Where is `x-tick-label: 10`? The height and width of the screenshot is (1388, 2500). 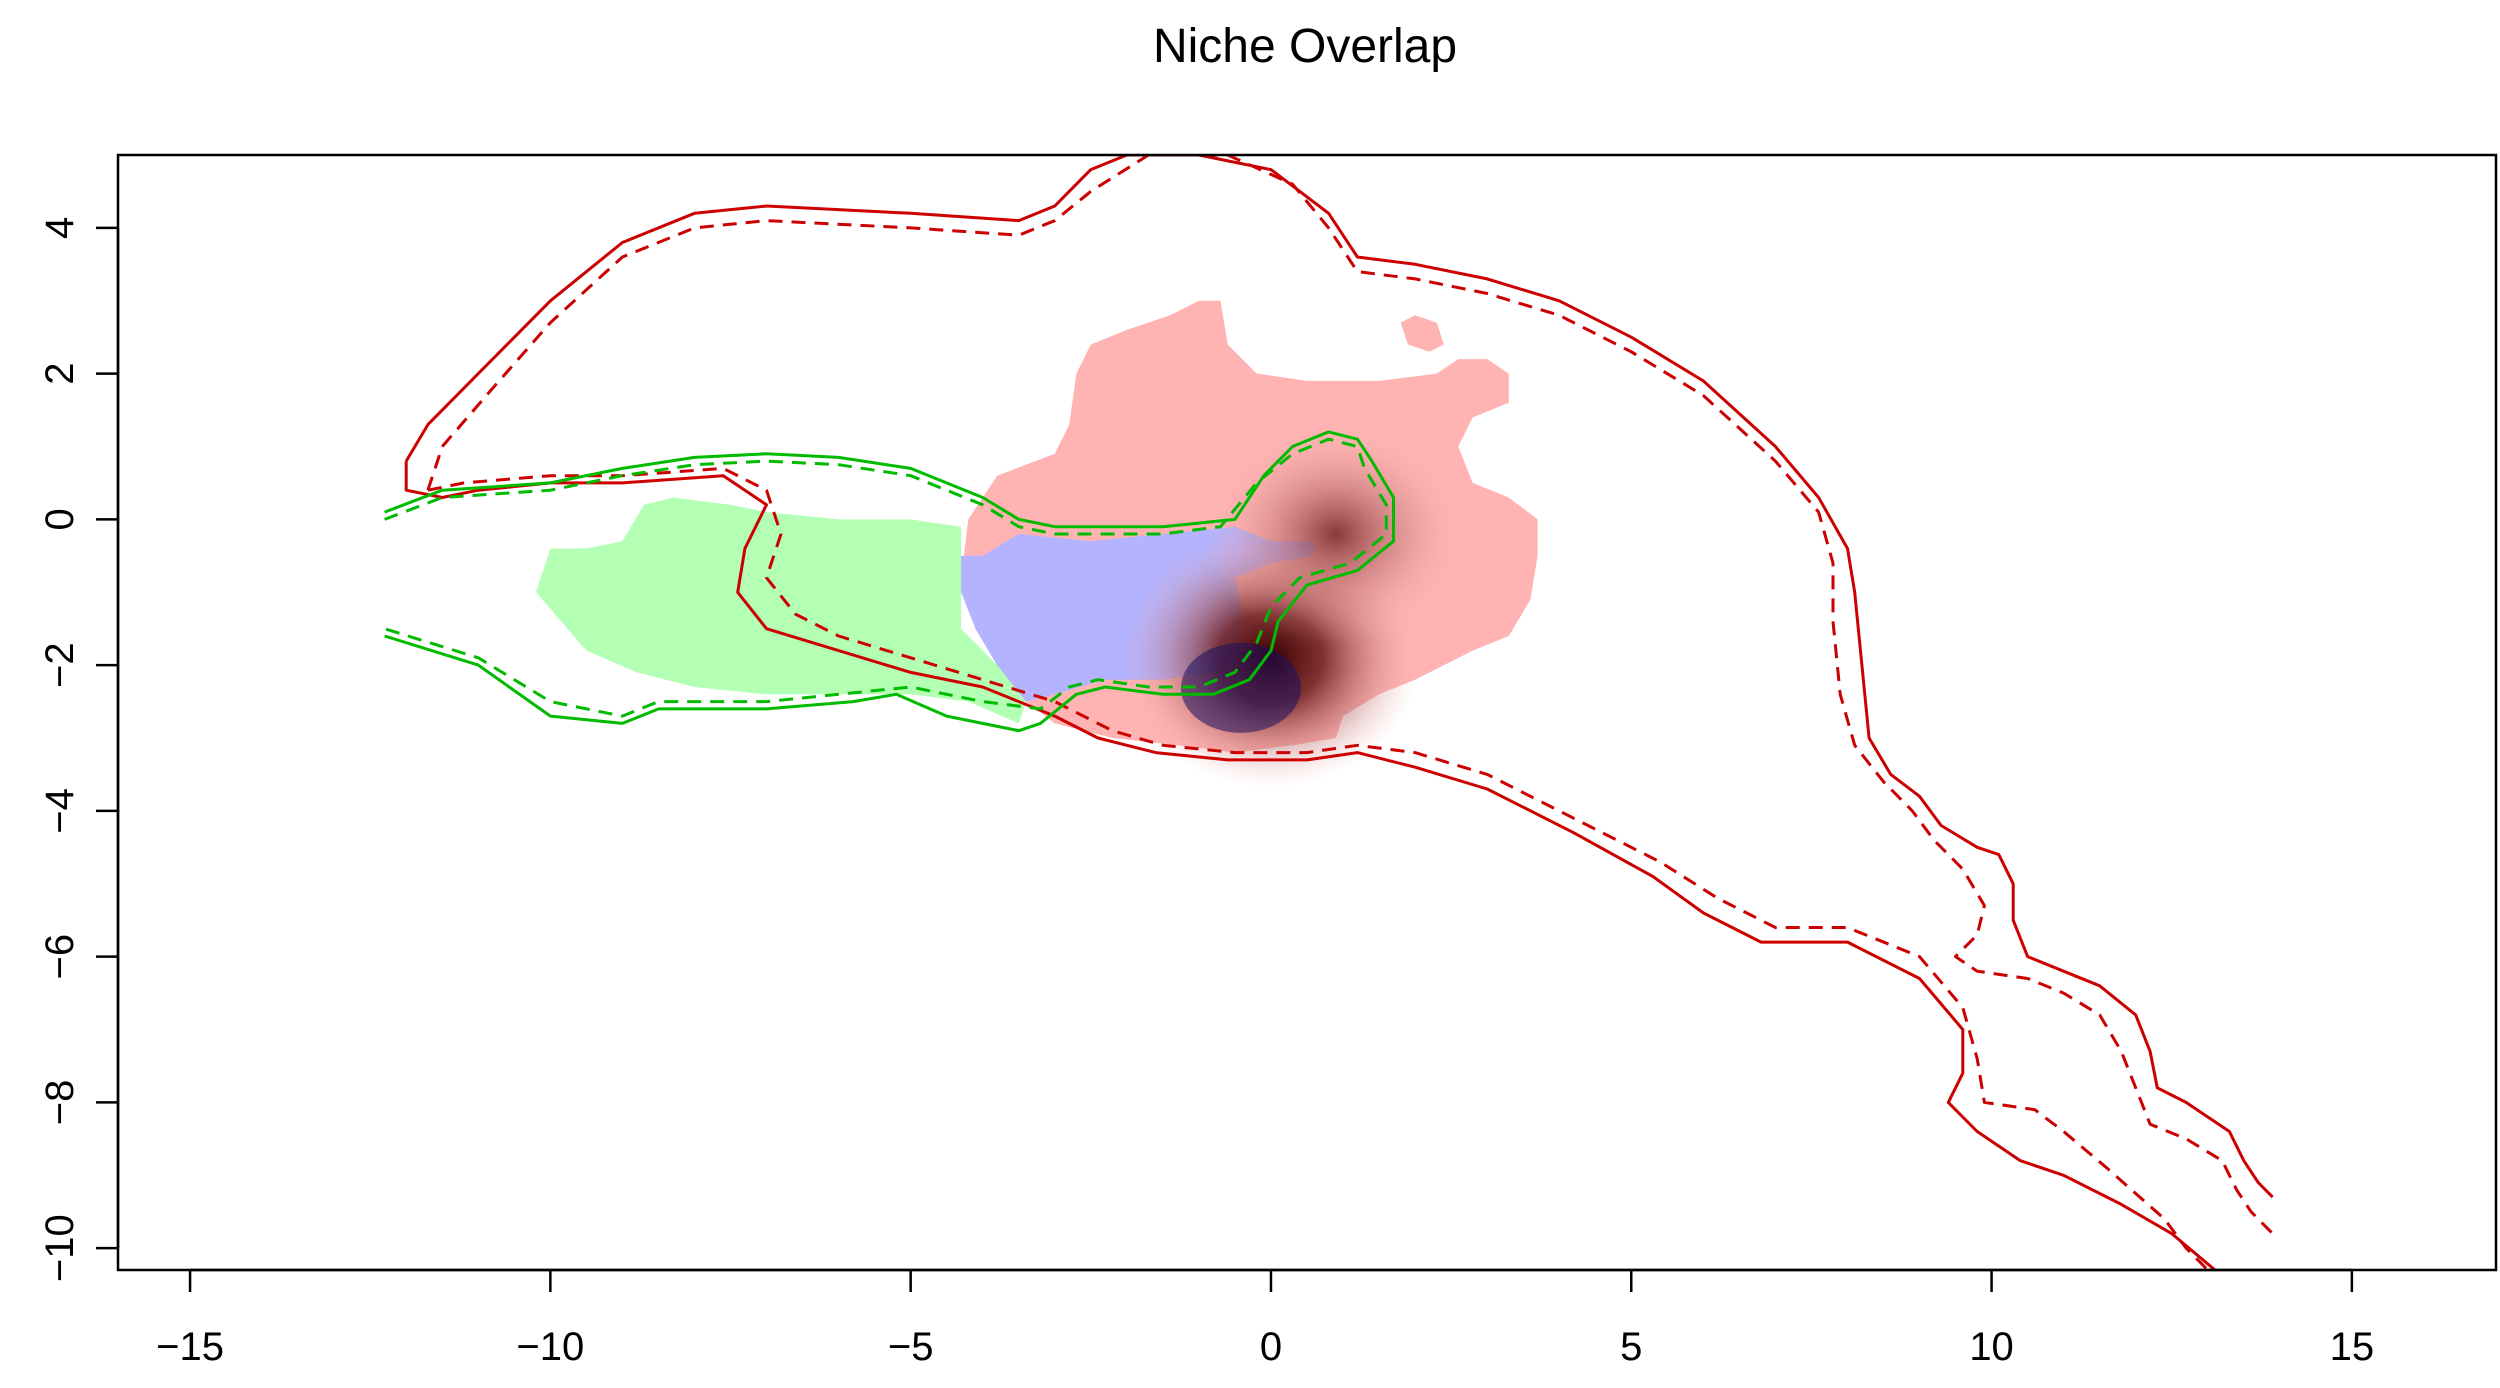 x-tick-label: 10 is located at coordinates (1991, 1347).